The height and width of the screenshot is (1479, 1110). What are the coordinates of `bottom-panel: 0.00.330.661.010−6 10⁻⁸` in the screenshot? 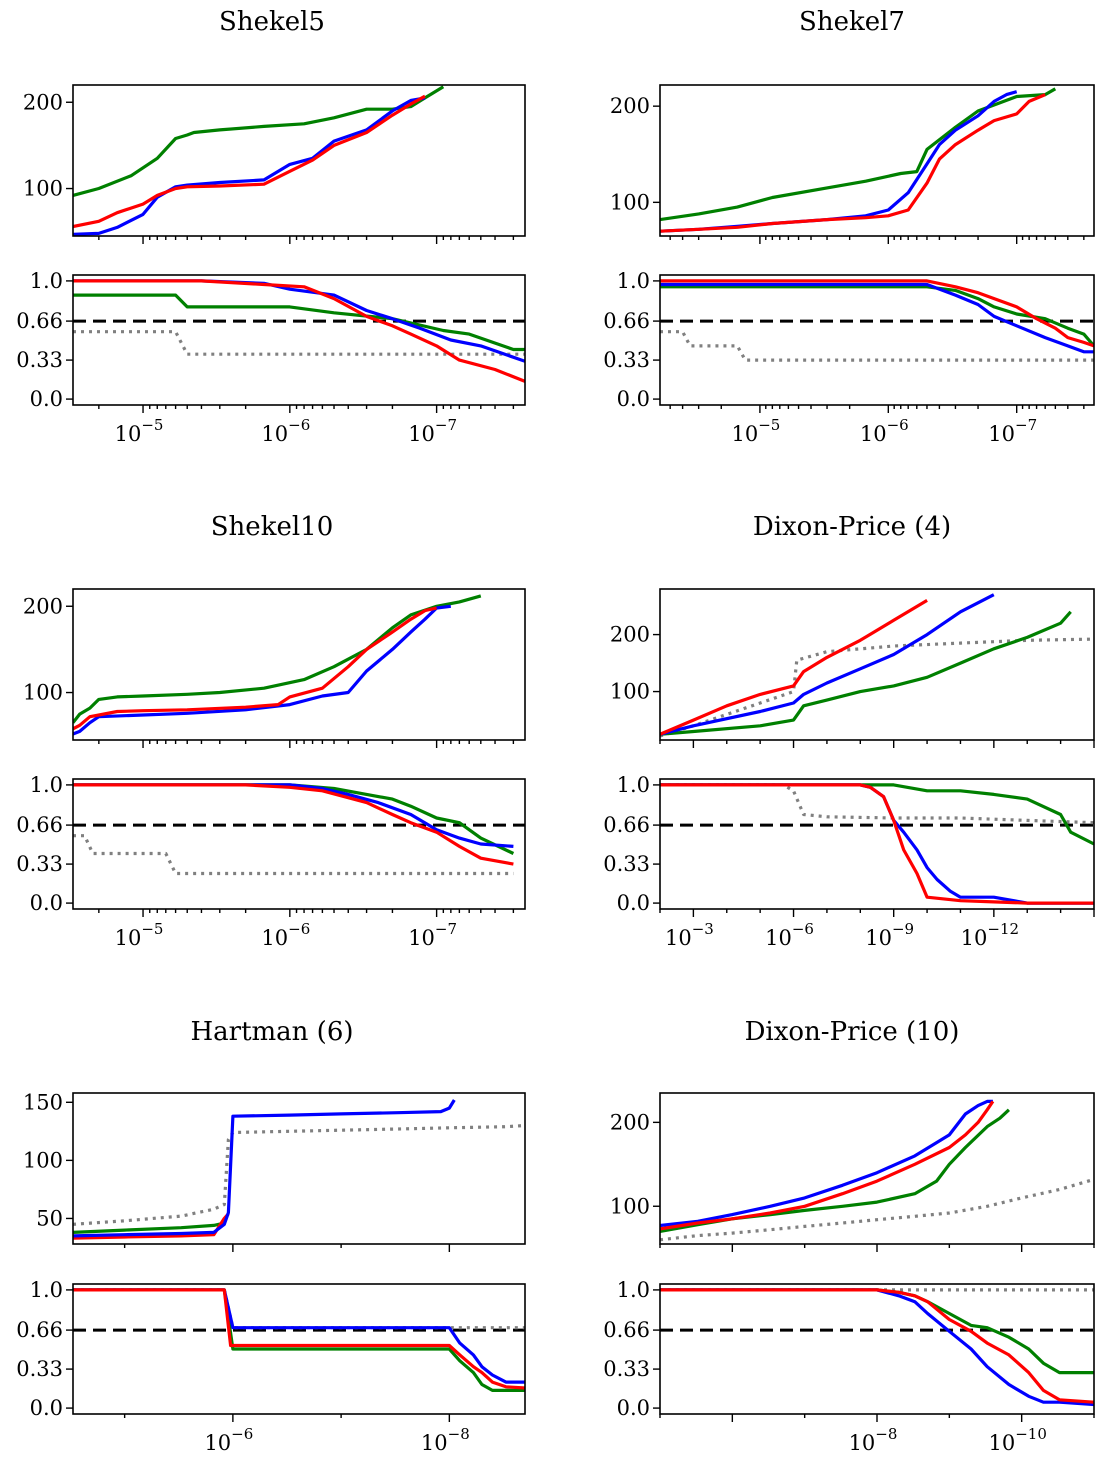 It's located at (271, 1366).